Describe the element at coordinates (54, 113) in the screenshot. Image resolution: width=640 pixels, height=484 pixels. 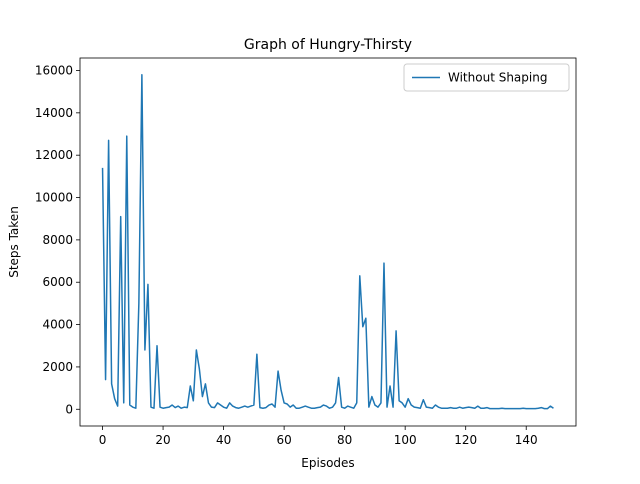
I see `y-tick-label: 14000` at that location.